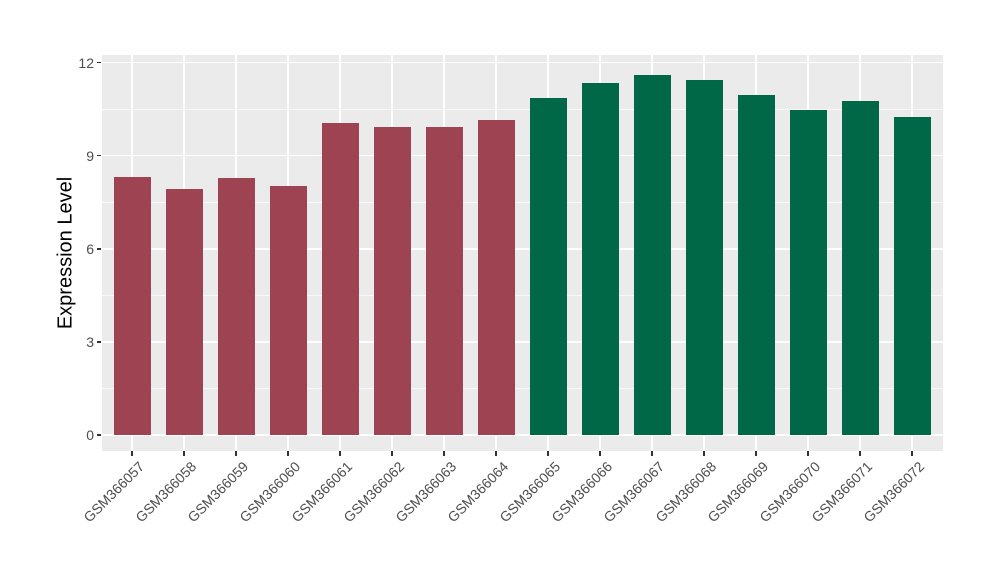 This screenshot has height=580, width=1000. Describe the element at coordinates (652, 254) in the screenshot. I see `bar-GSM366067` at that location.